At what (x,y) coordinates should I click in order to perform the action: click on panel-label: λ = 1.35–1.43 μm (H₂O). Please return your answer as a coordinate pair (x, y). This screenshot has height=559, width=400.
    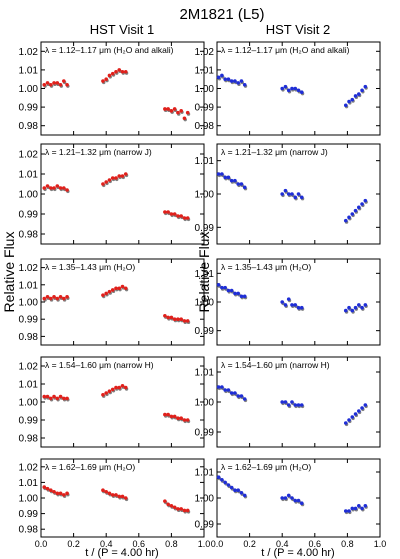
    Looking at the image, I should click on (90, 267).